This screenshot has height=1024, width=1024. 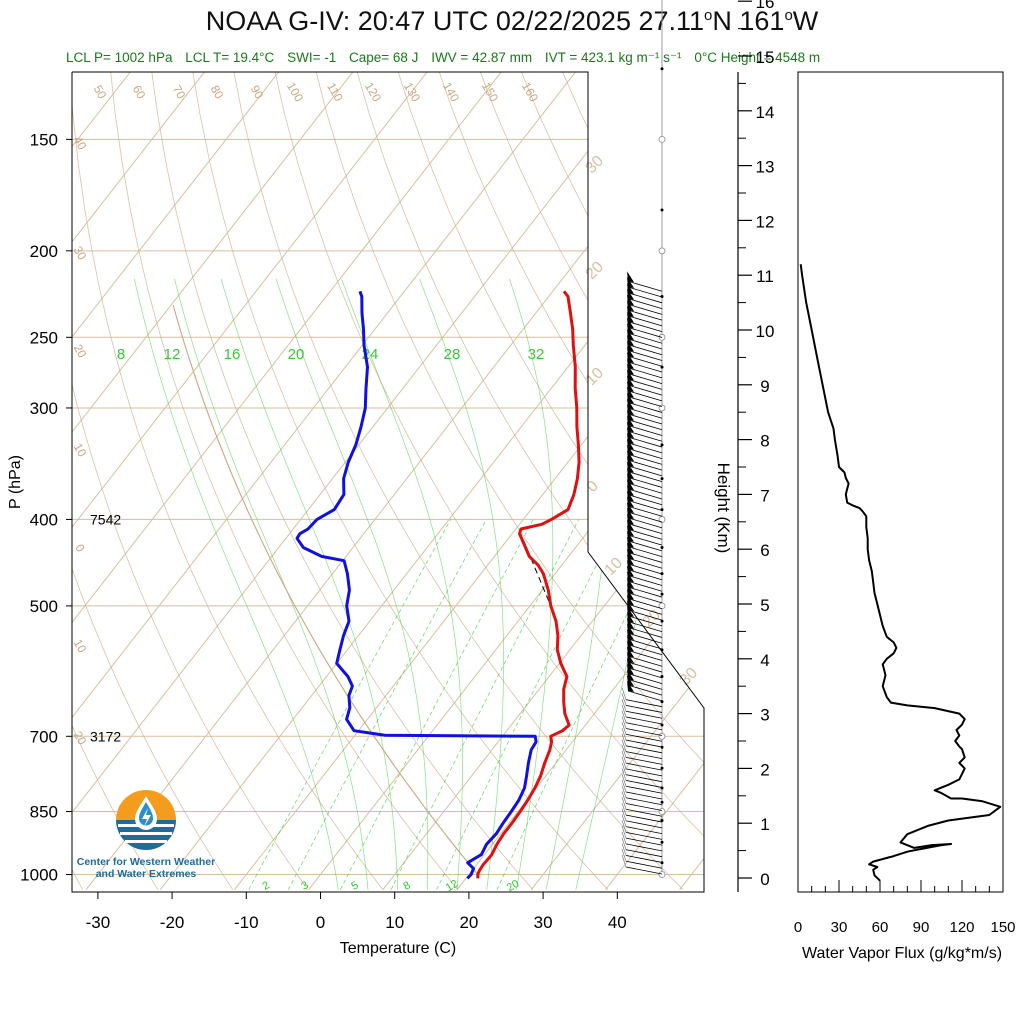 I want to click on water-drop-logo-icon, so click(x=146, y=820).